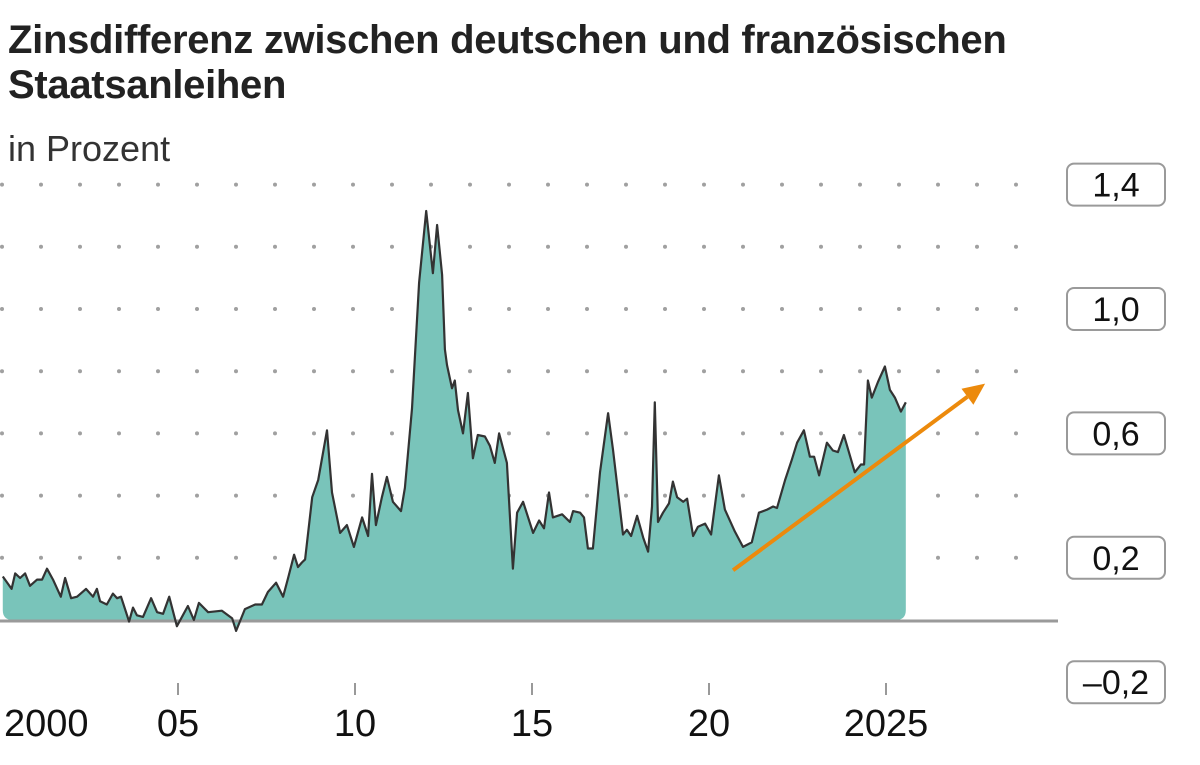  I want to click on x-tick-label: 2025, so click(886, 724).